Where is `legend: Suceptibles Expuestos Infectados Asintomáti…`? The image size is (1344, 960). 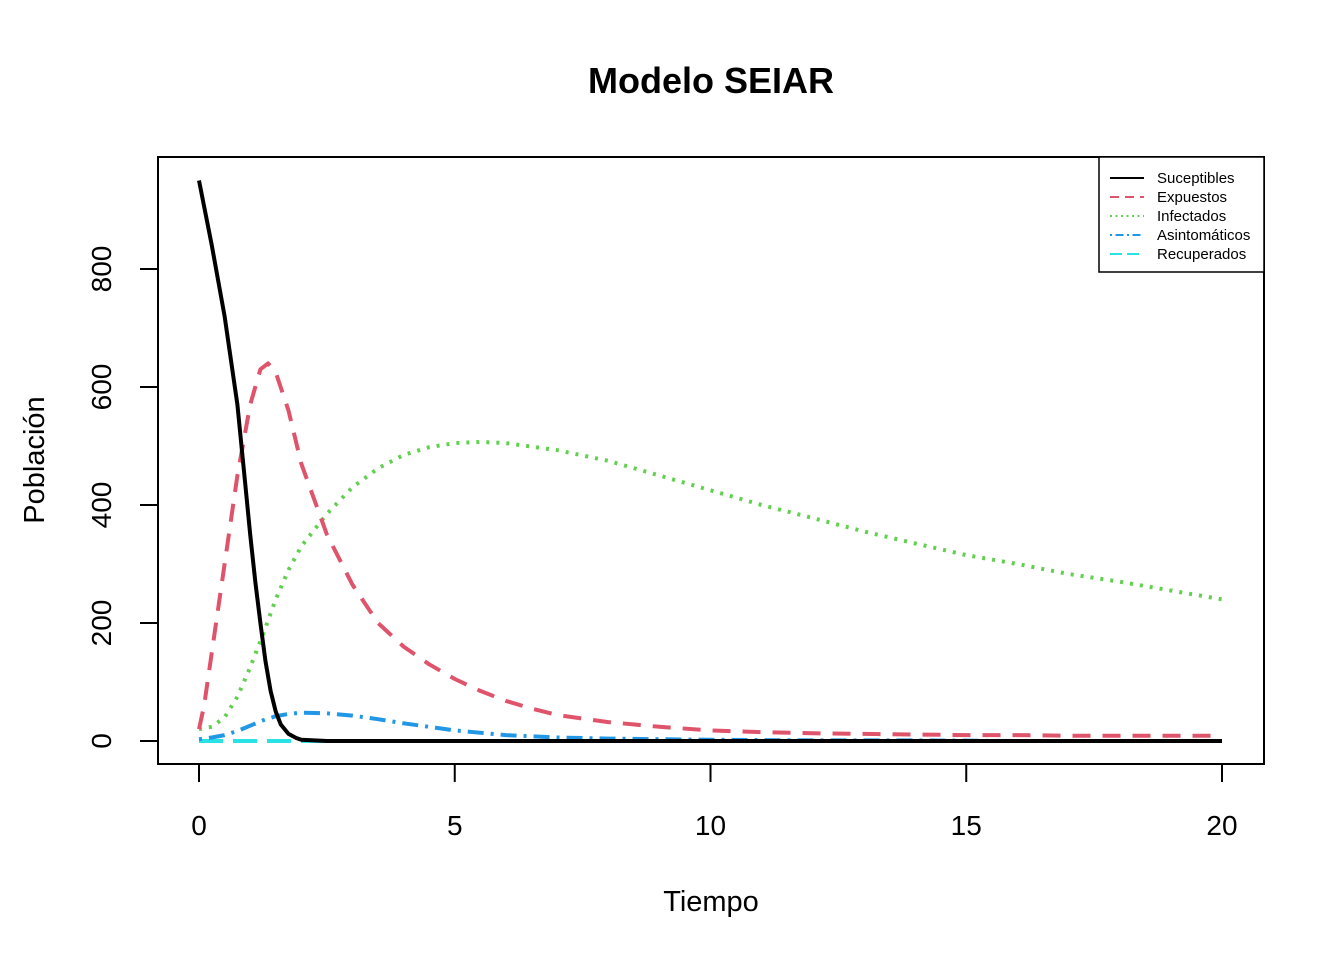 legend: Suceptibles Expuestos Infectados Asintomáti… is located at coordinates (1181, 214).